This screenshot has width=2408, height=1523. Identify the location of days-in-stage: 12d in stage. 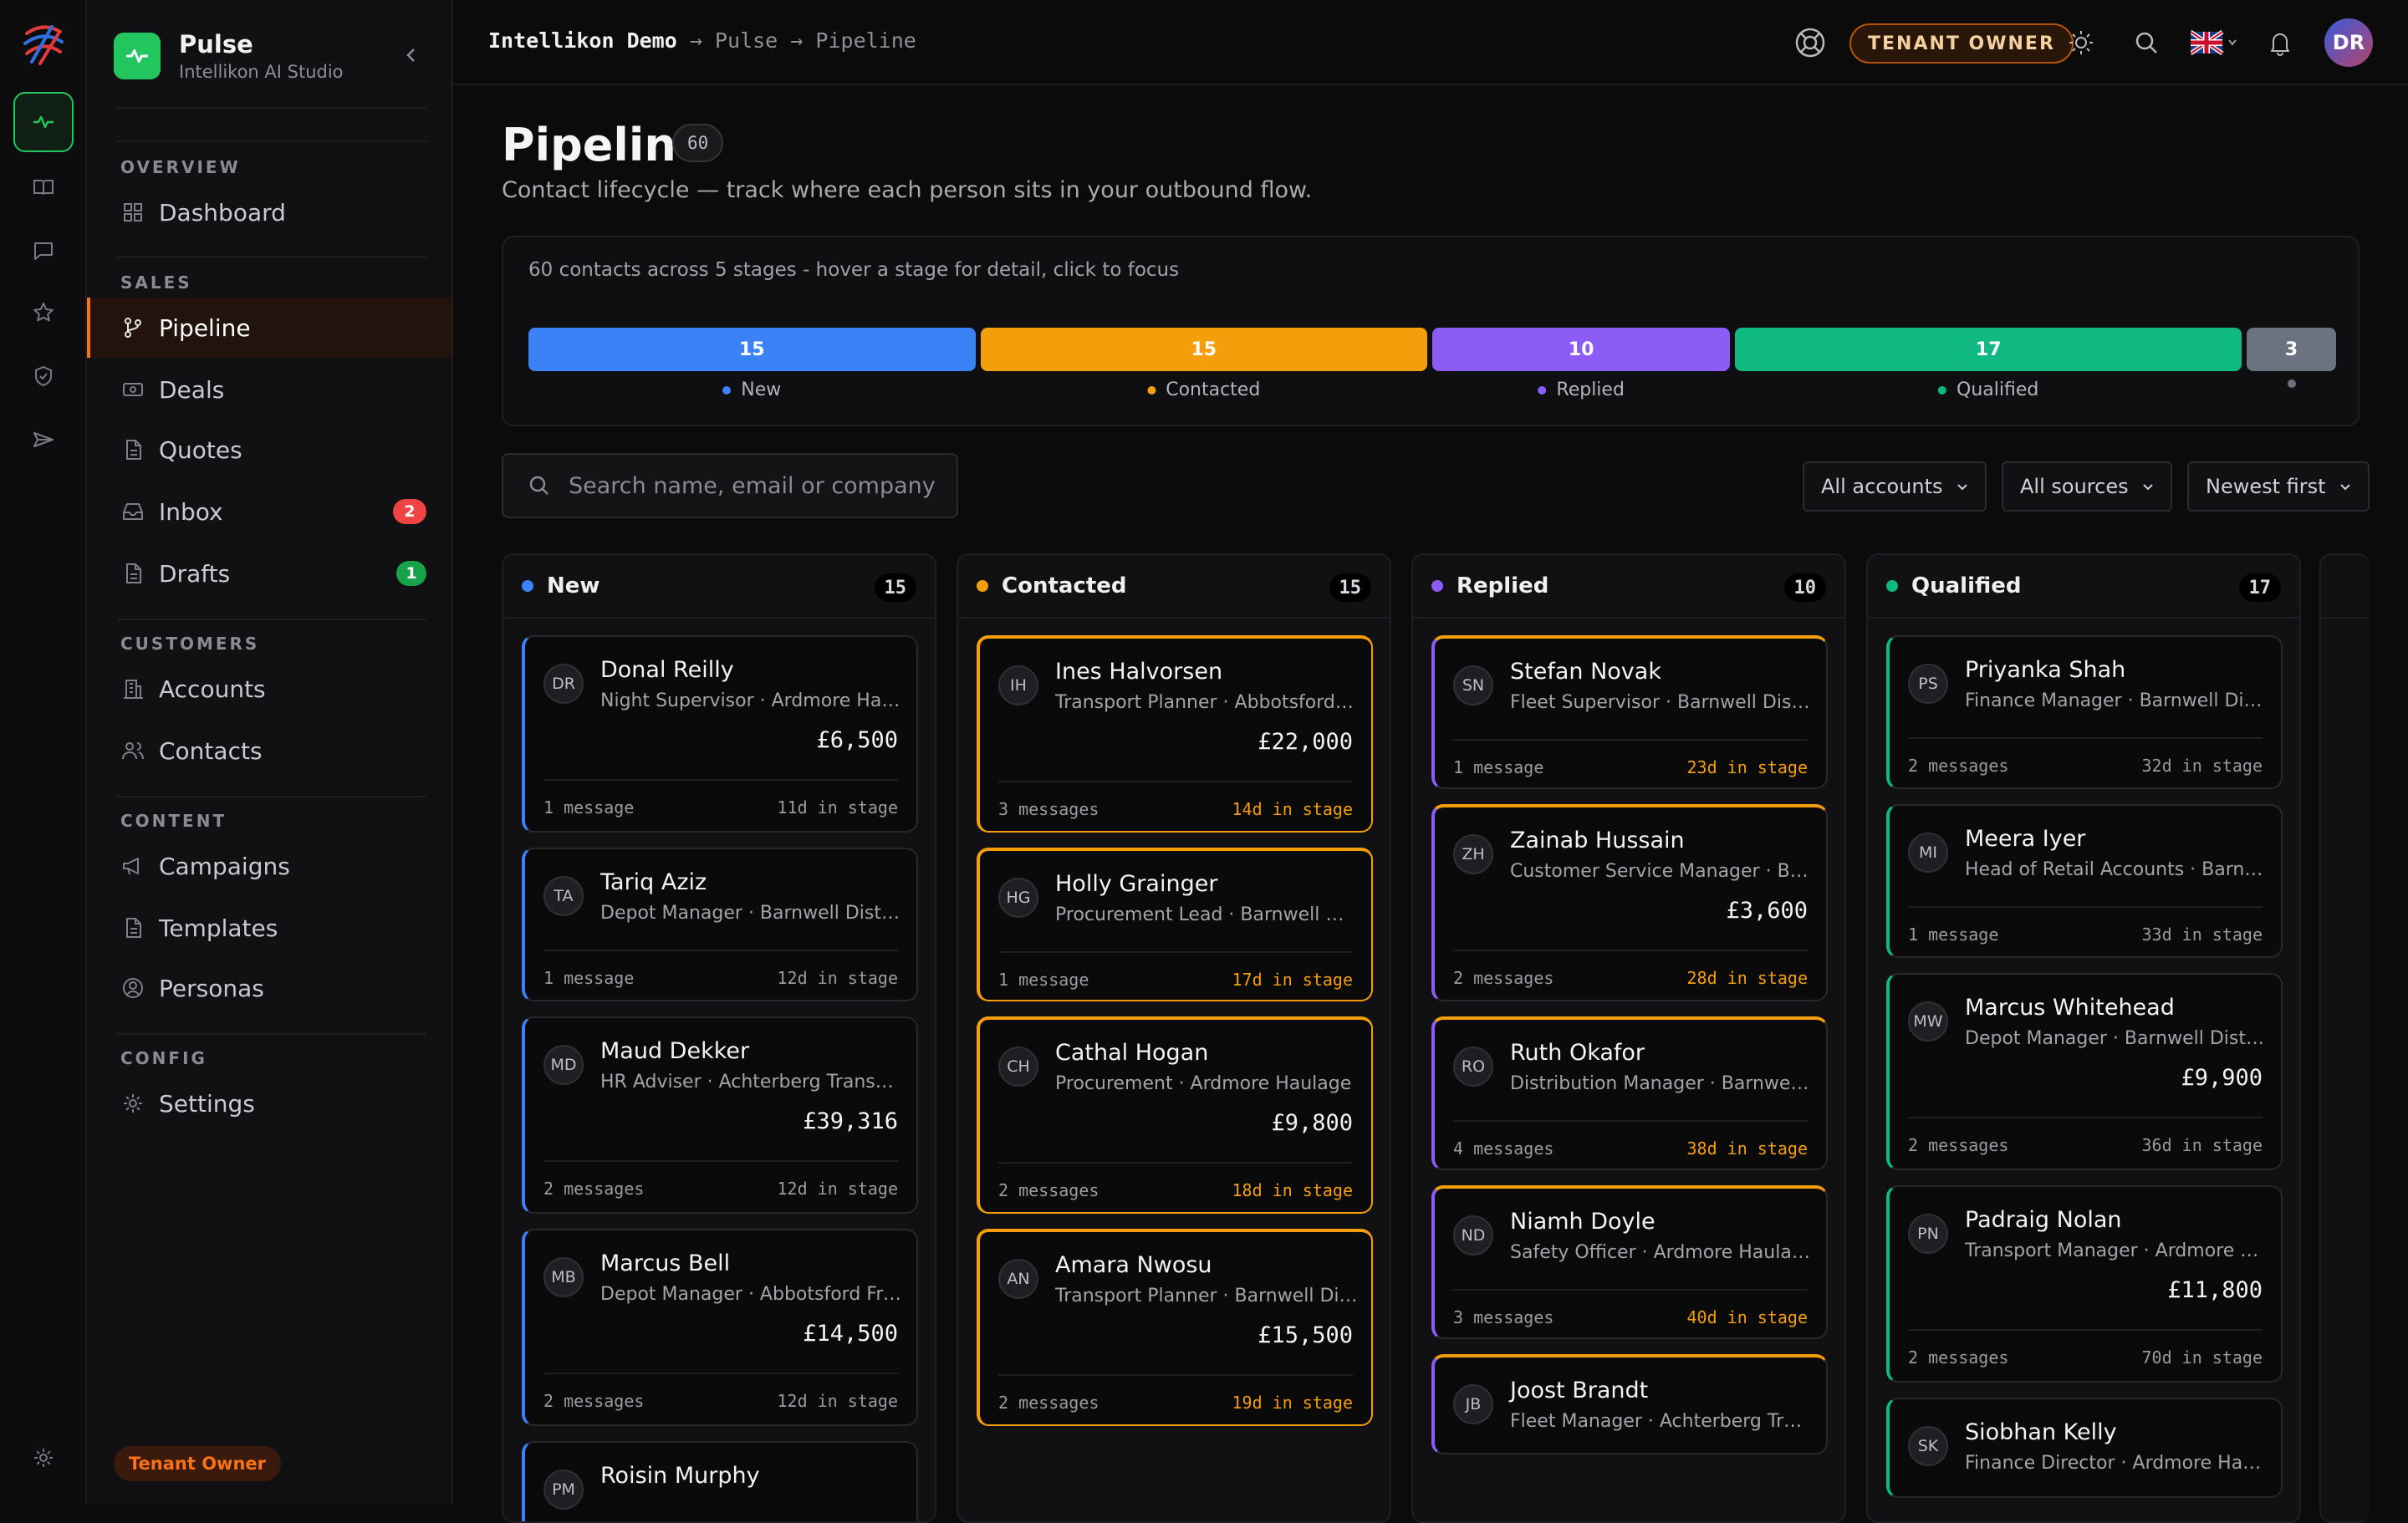
(838, 1401).